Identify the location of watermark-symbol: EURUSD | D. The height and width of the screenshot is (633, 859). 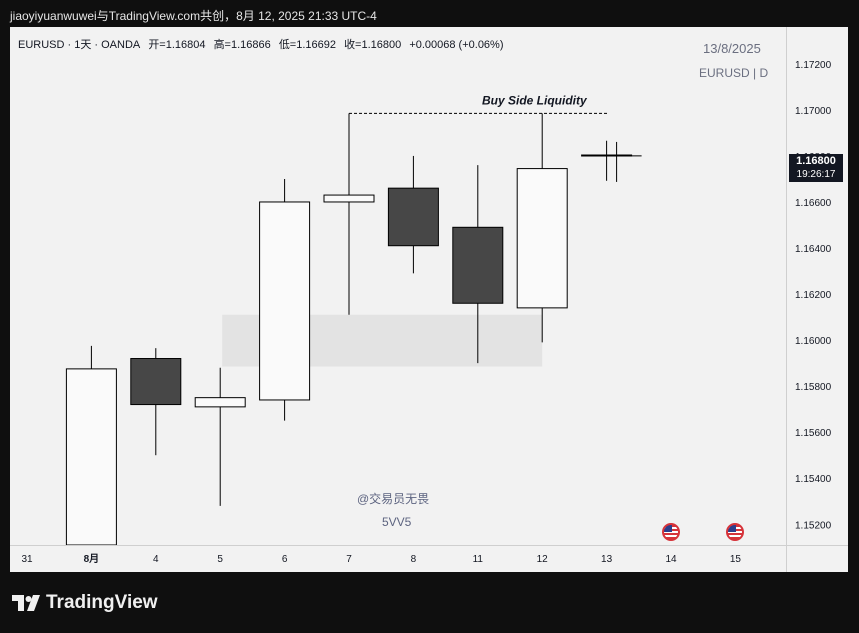
(734, 73).